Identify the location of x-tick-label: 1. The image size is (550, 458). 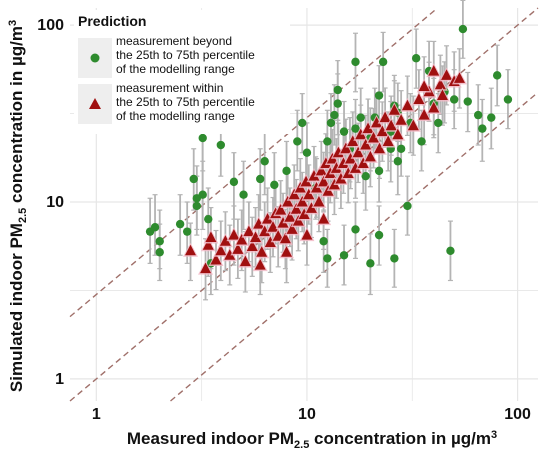
(96, 414).